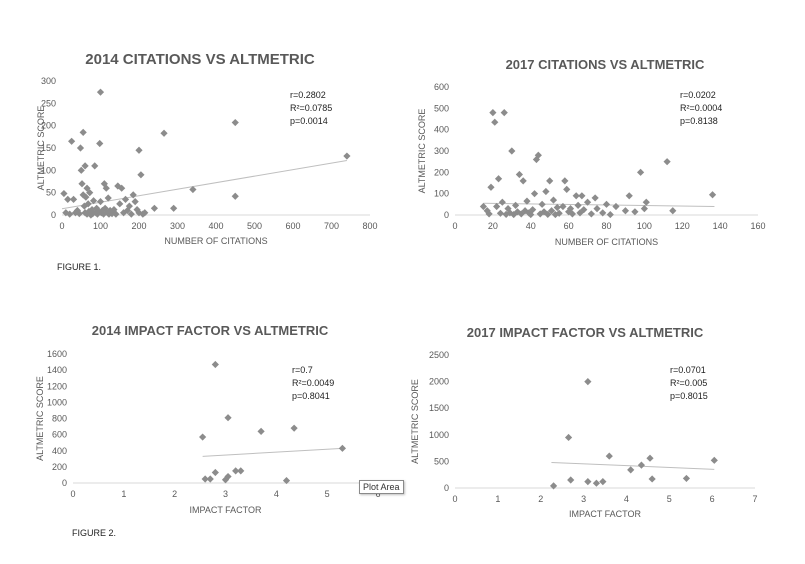 Image resolution: width=805 pixels, height=564 pixels. What do you see at coordinates (720, 226) in the screenshot?
I see `x-tick-label: 140` at bounding box center [720, 226].